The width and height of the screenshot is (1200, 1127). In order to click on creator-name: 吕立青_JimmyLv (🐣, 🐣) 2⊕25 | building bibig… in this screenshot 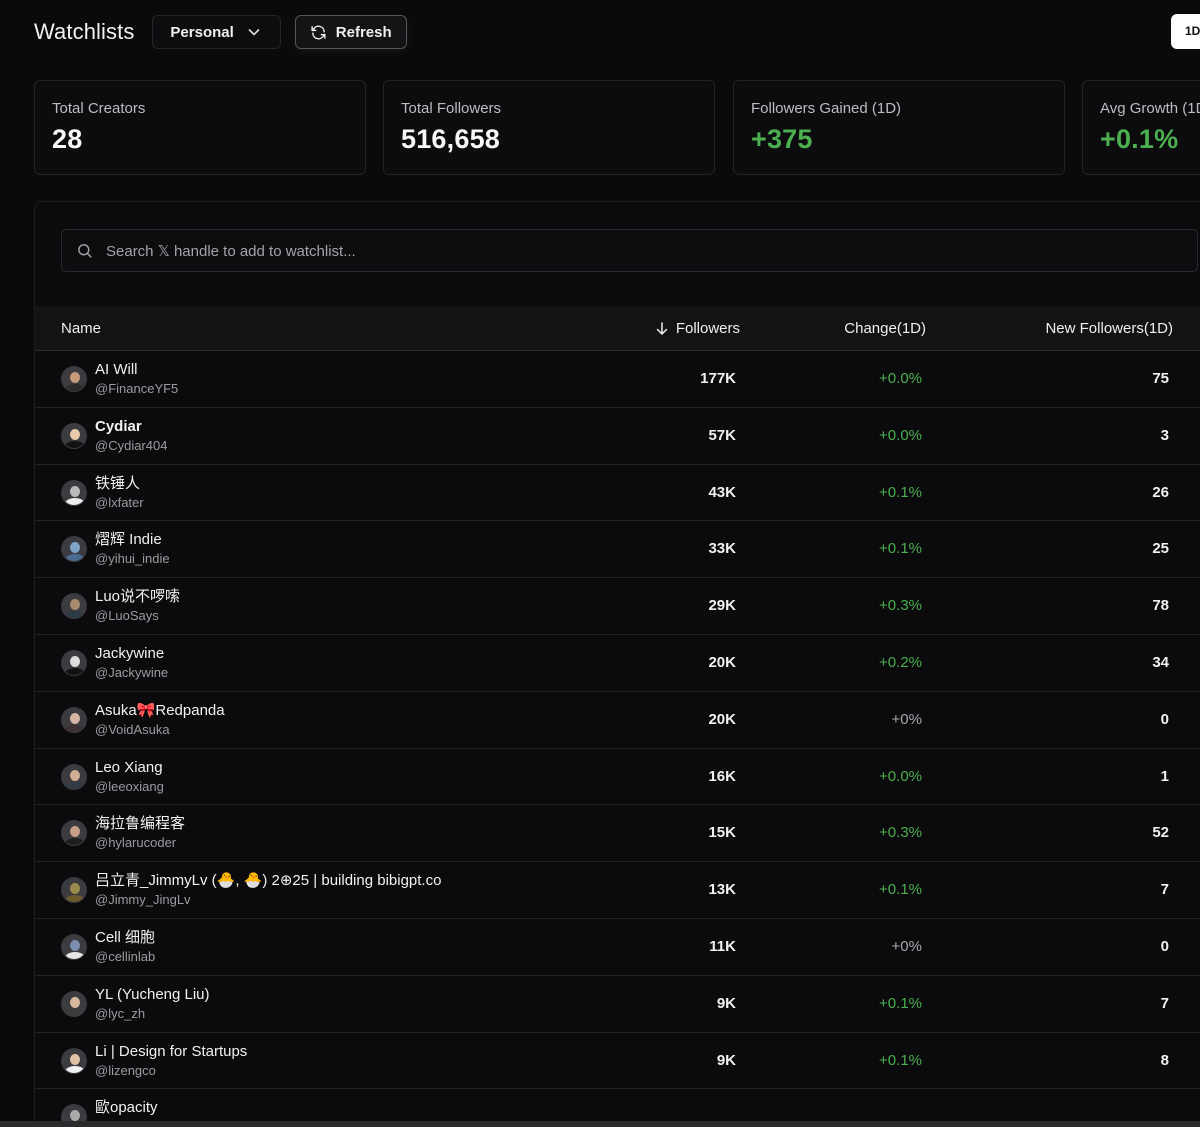, I will do `click(268, 881)`.